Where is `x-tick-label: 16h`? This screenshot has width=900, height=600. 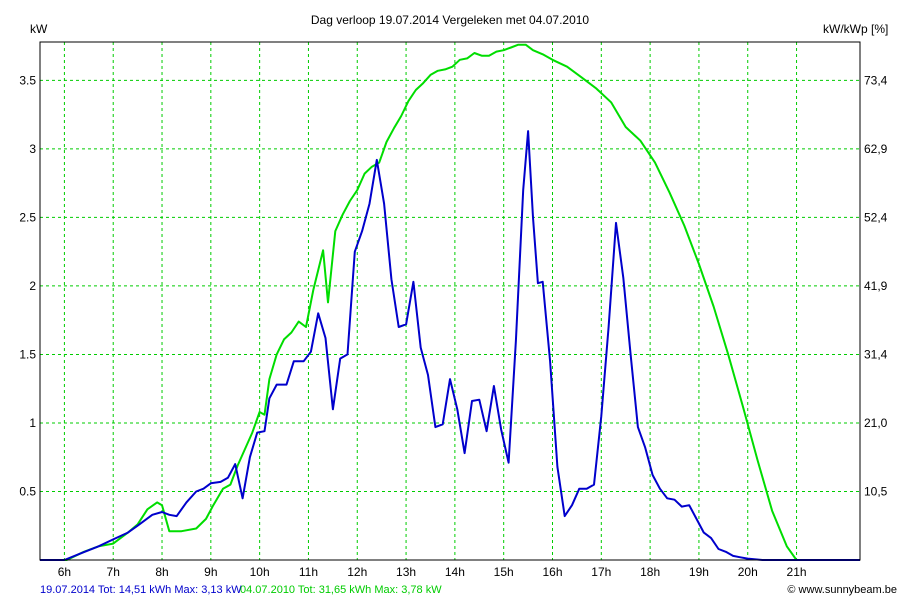 x-tick-label: 16h is located at coordinates (552, 572).